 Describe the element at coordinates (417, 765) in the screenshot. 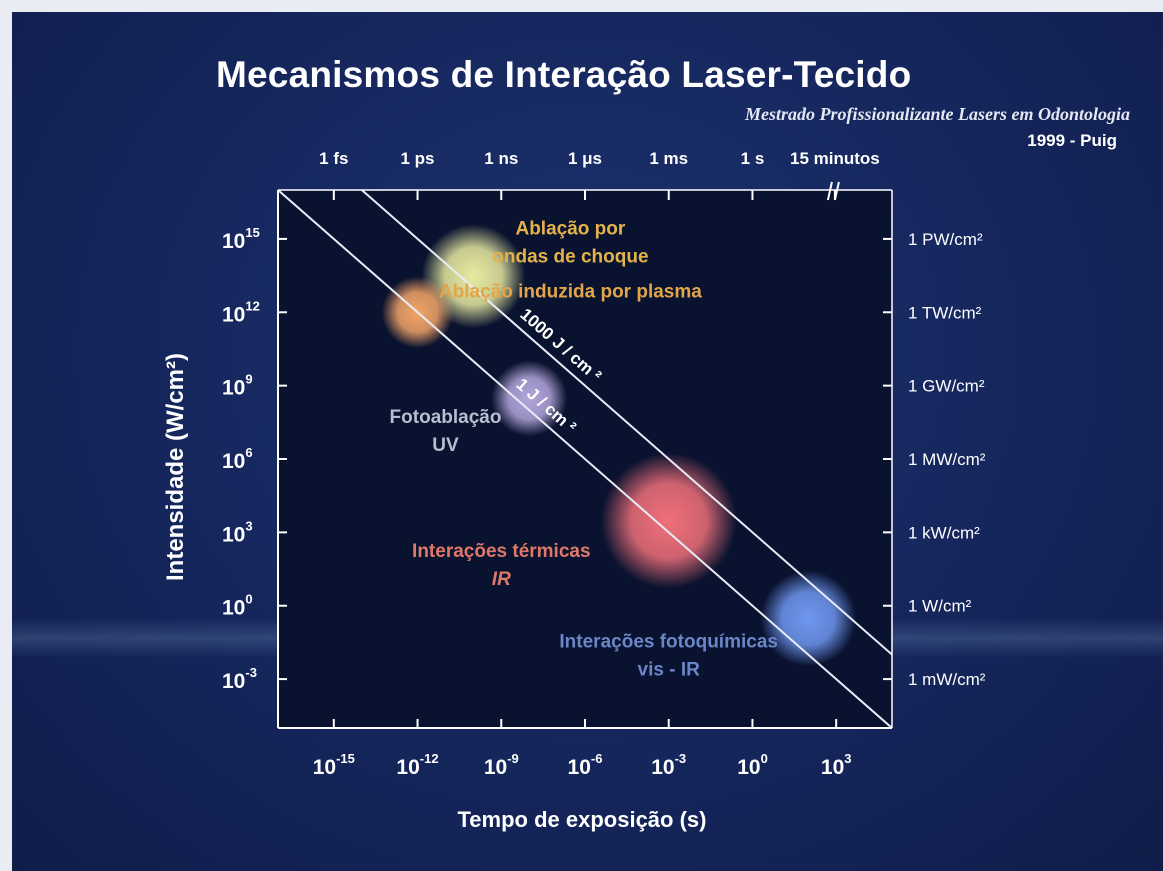

I see `x-tick-label: 10⁻¹²` at that location.